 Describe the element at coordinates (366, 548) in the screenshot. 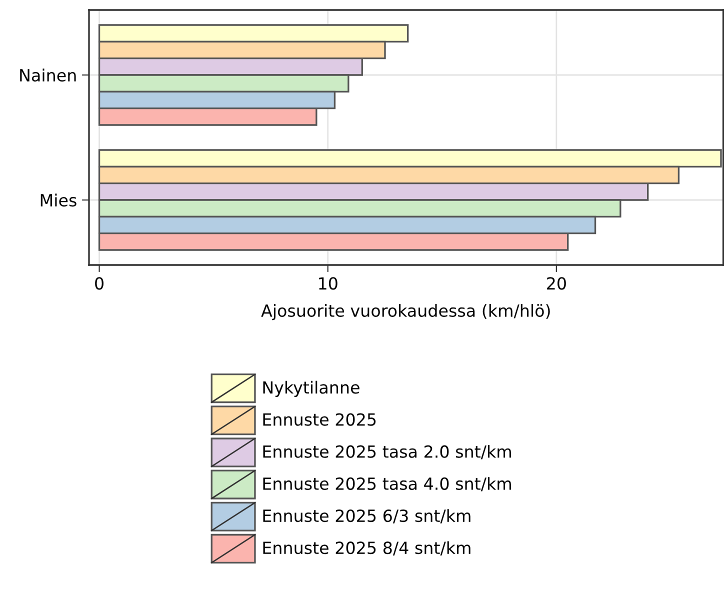

I see `legend-label: Ennuste 2025 8/4 snt/km` at that location.